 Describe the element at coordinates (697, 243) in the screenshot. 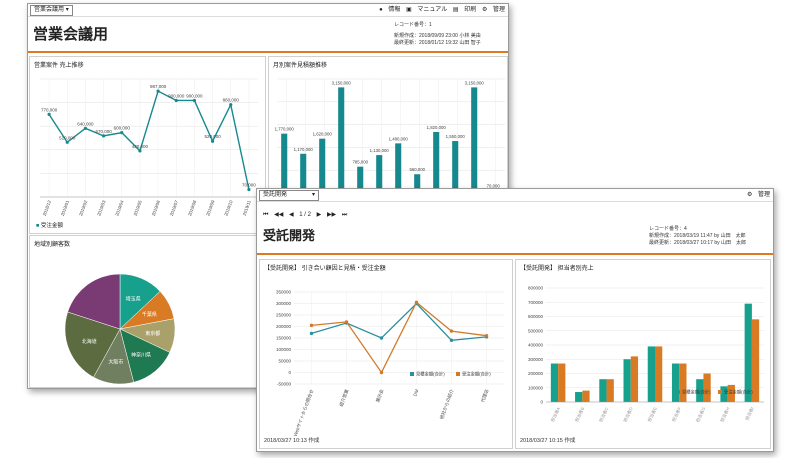

I see `updated-info: 最終更新：2018/03/27 10:17 by 山田 太郎` at that location.